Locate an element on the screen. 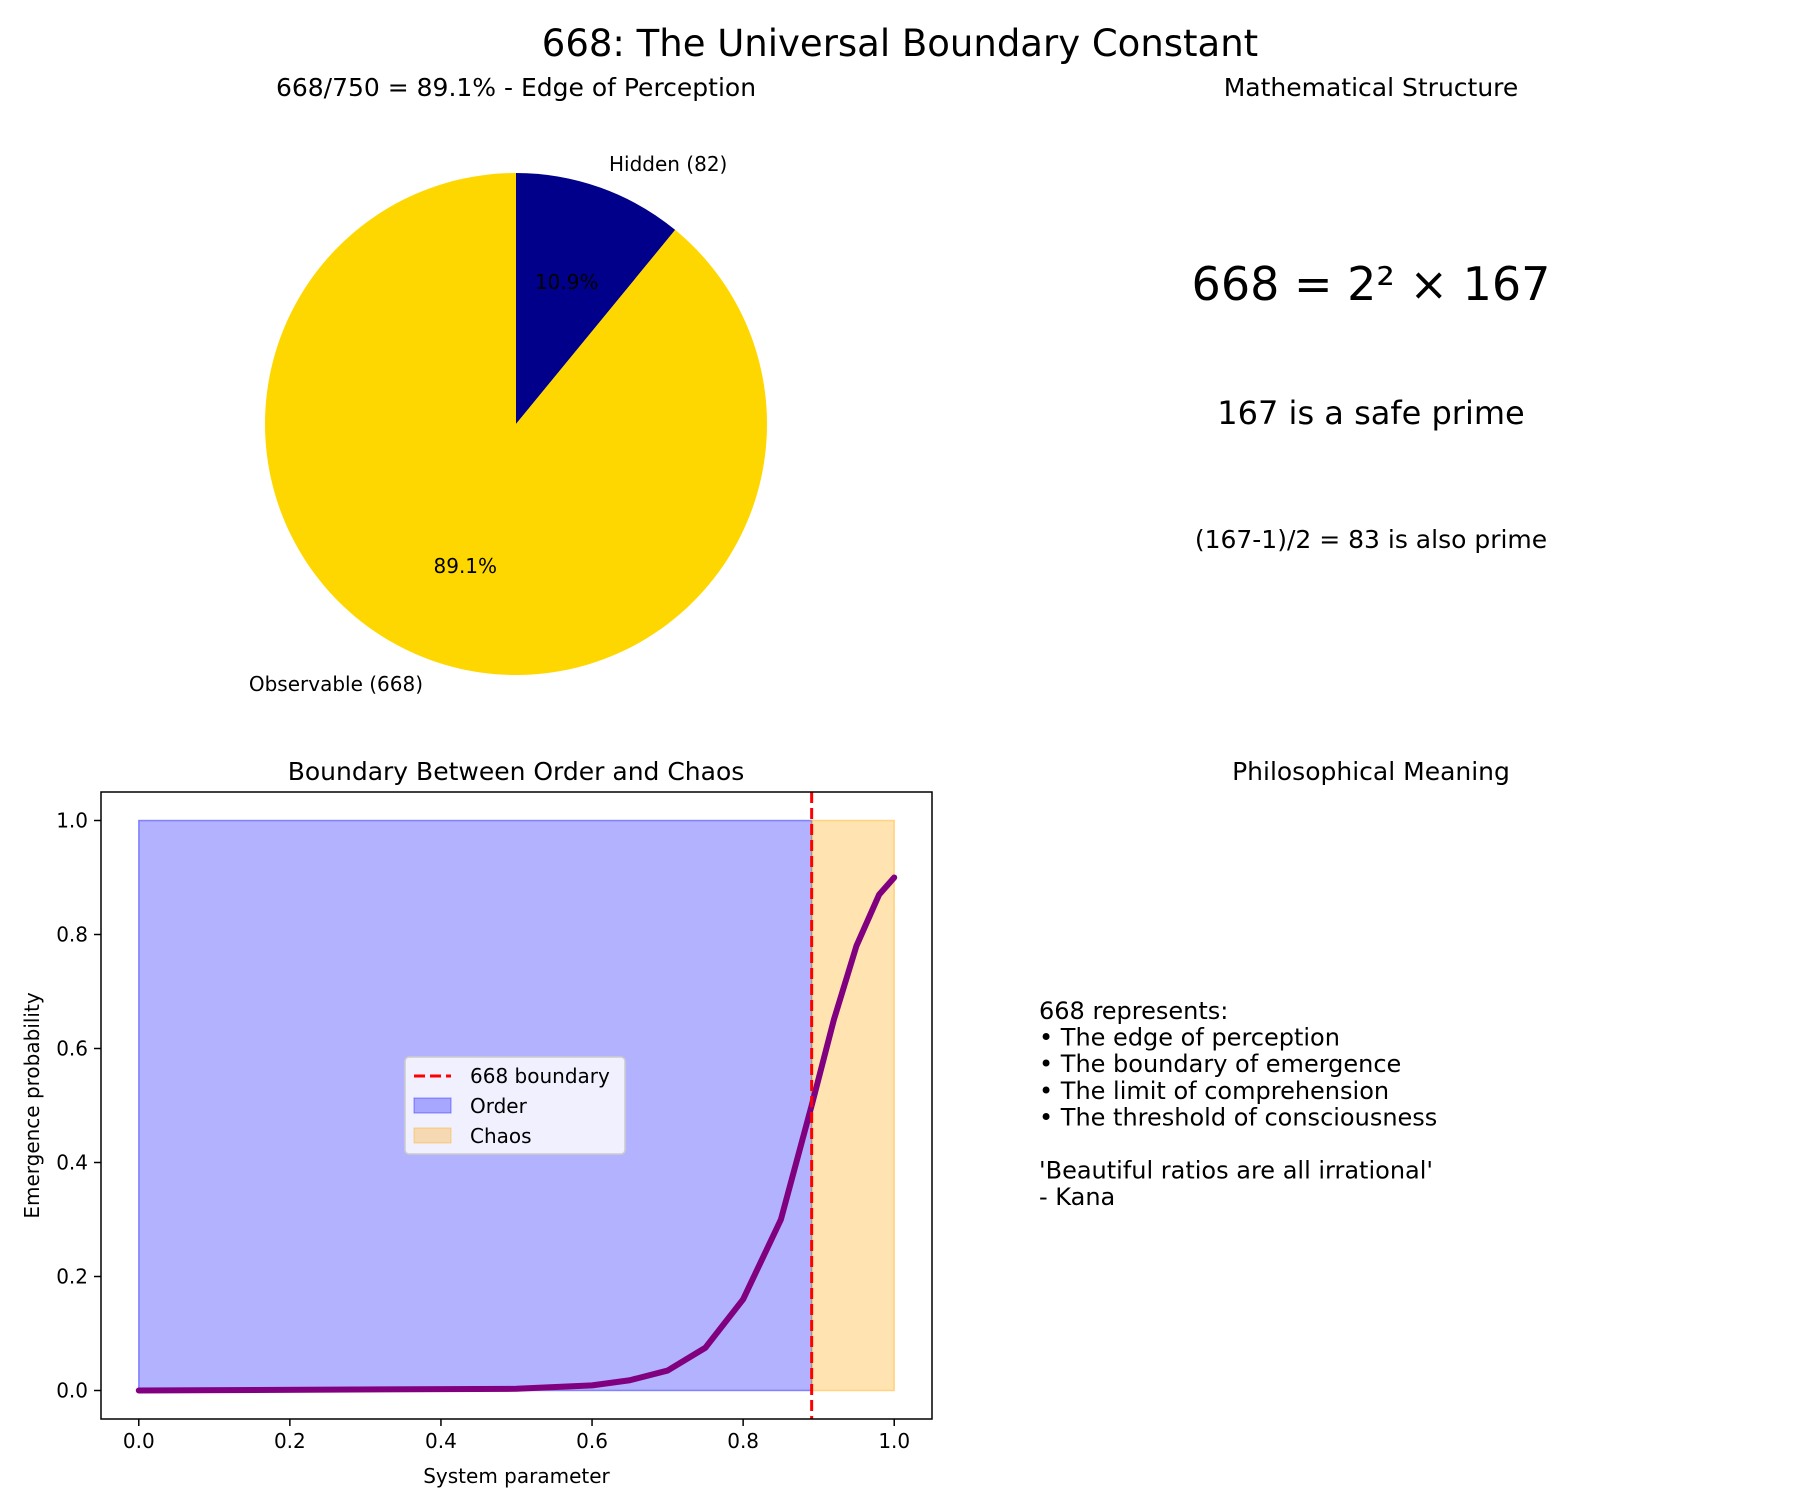  philosophy-line: 668 represents: is located at coordinates (1133, 1011).